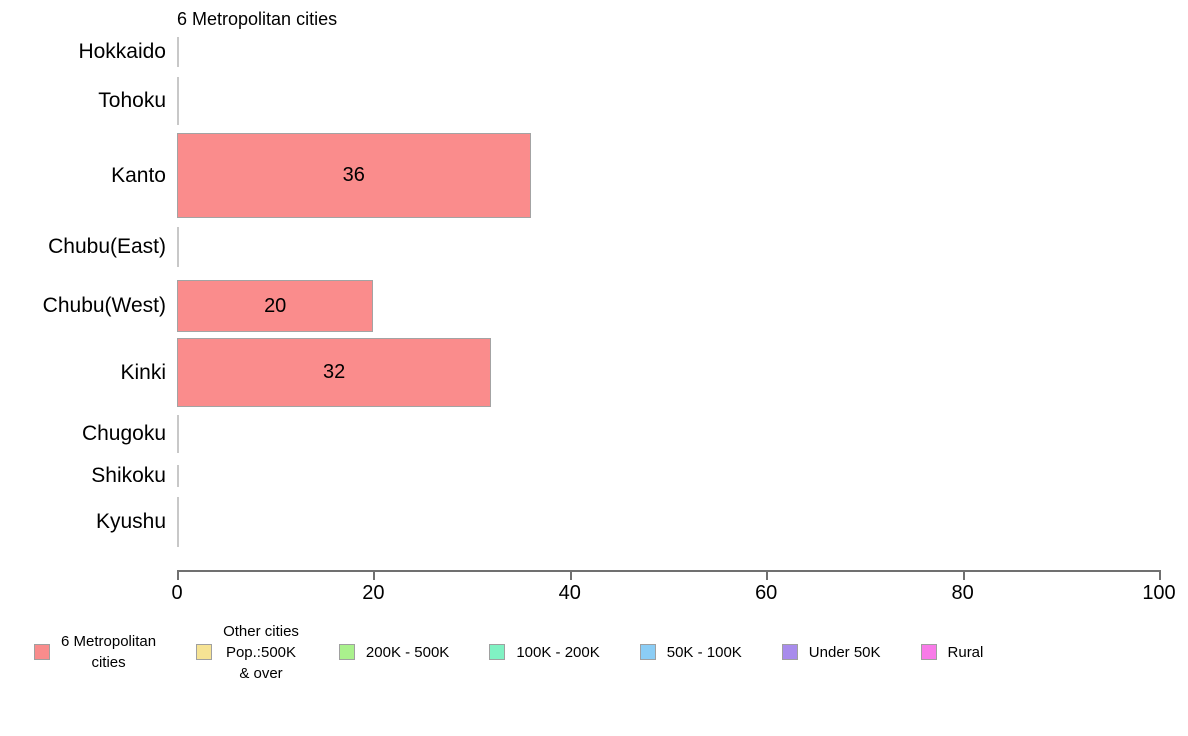  What do you see at coordinates (766, 593) in the screenshot?
I see `x-tick-label: 60` at bounding box center [766, 593].